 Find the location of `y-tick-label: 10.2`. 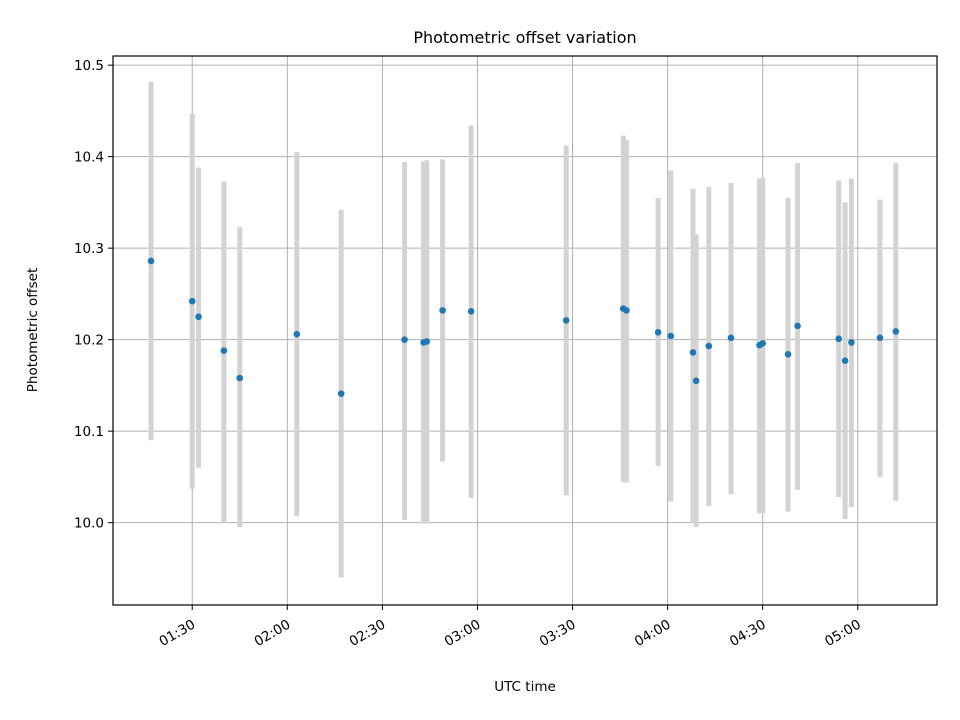

y-tick-label: 10.2 is located at coordinates (89, 341).